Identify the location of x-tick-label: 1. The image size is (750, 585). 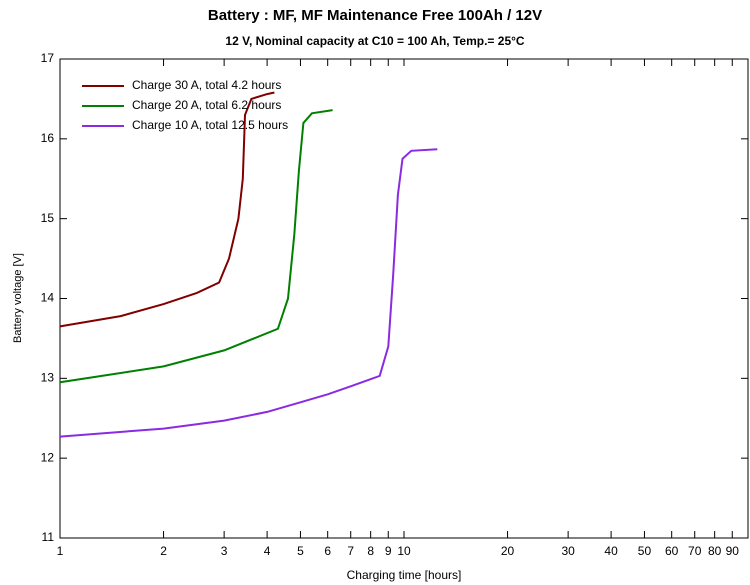
(60, 551).